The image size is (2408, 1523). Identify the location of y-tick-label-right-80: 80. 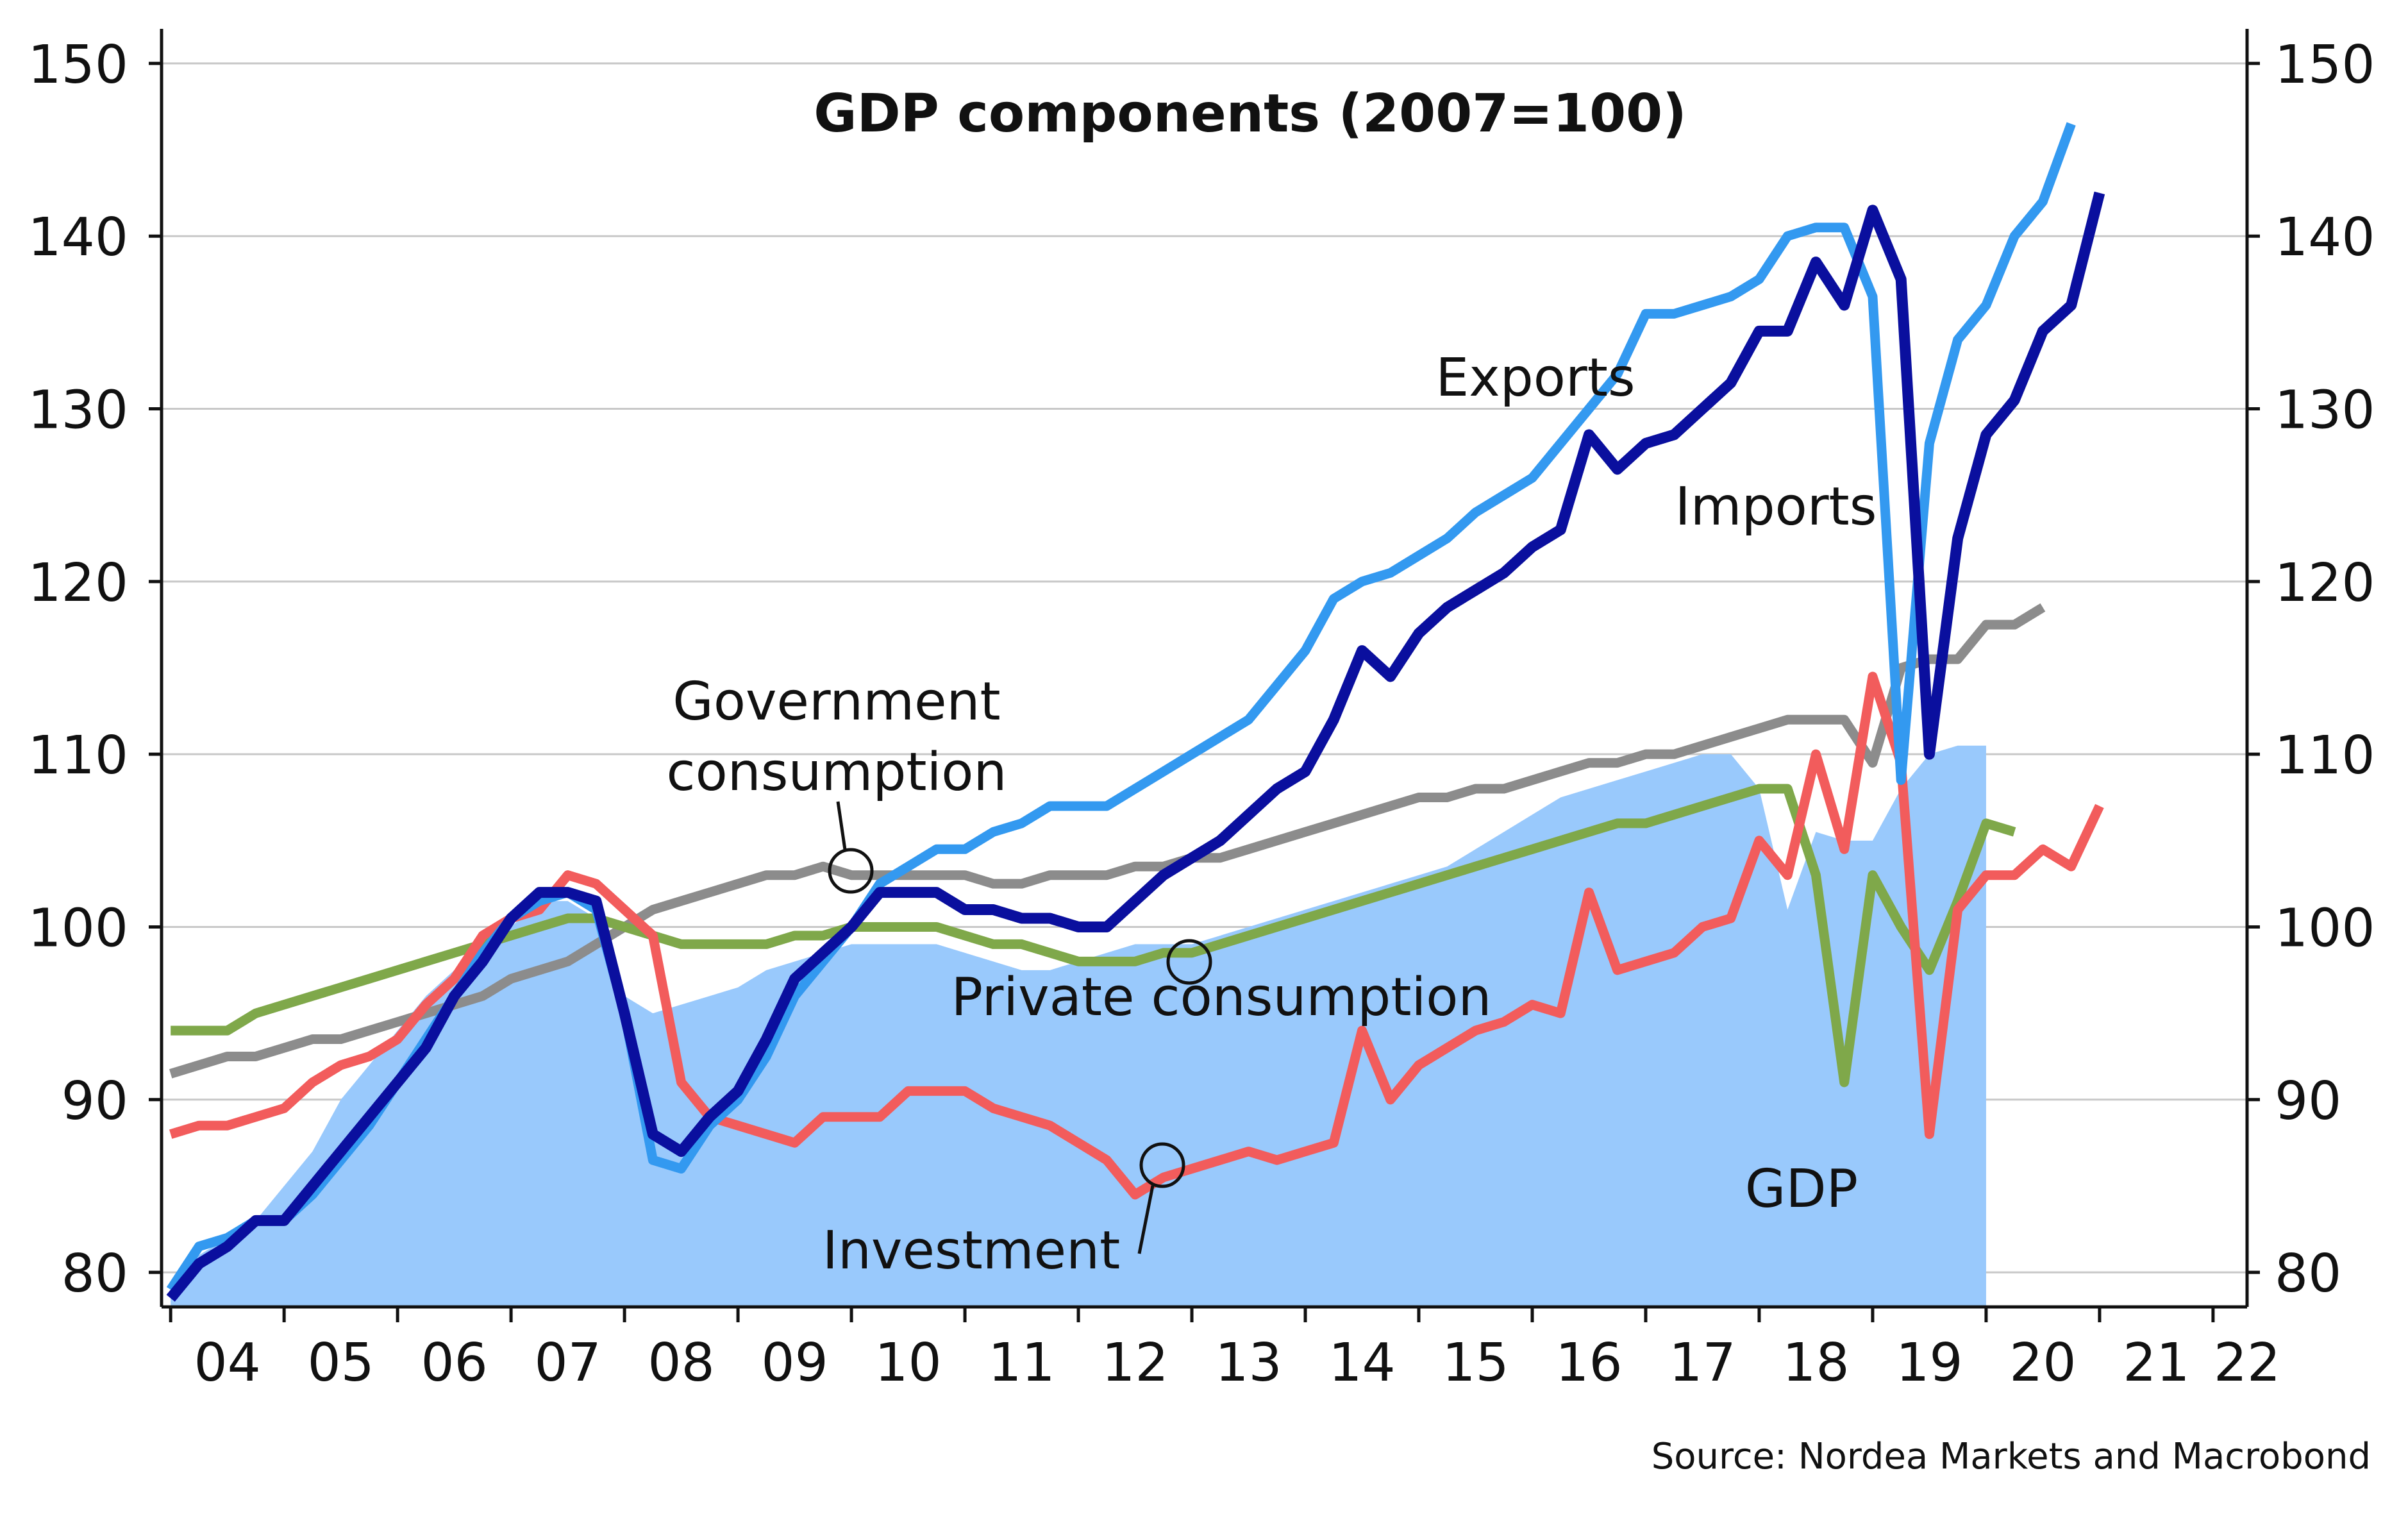
(2308, 1273).